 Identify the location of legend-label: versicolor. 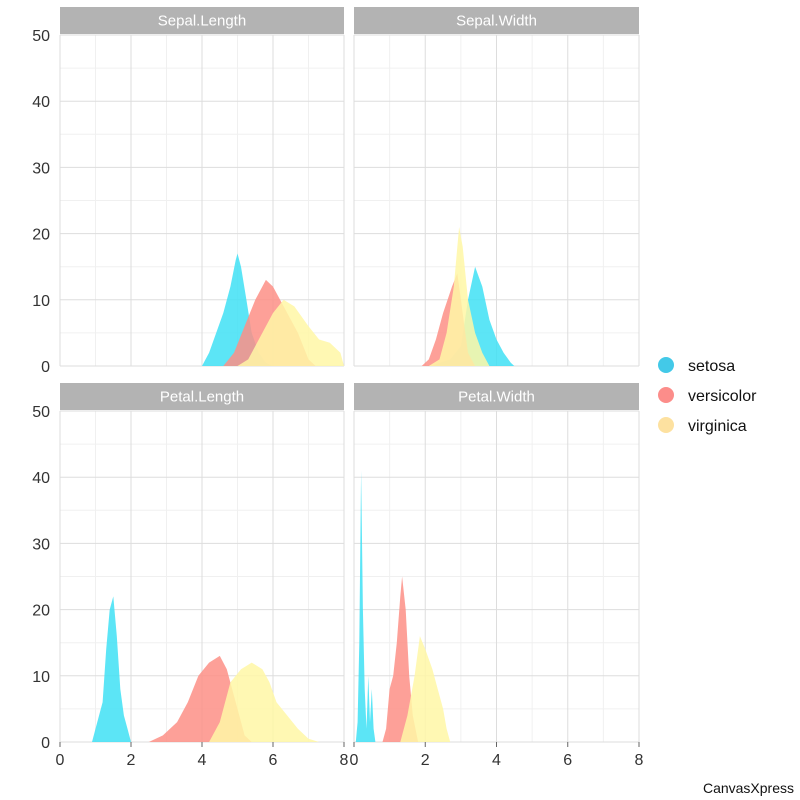
(722, 396).